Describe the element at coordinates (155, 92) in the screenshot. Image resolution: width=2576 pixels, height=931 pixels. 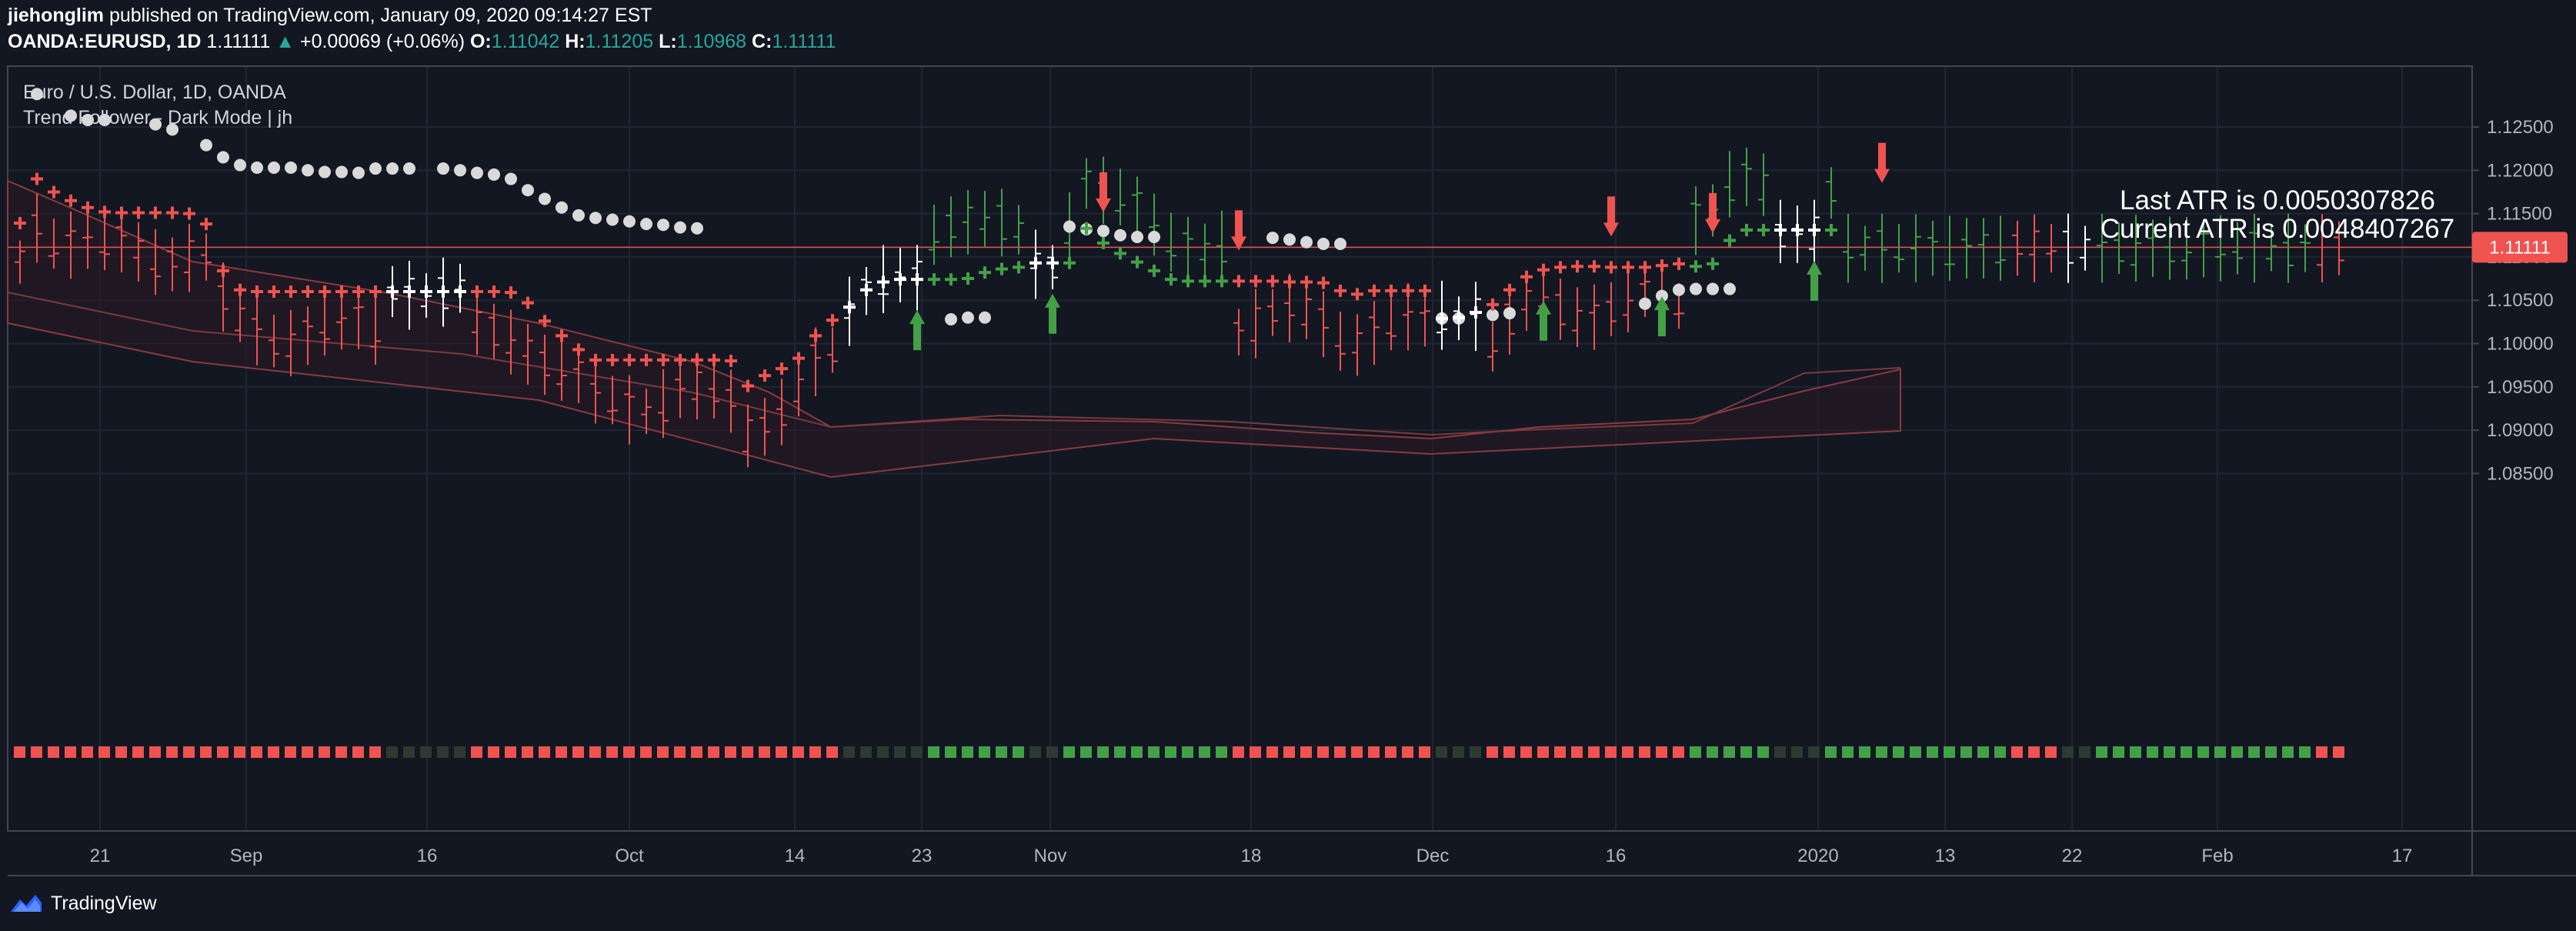
I see `legend-title: Euro / U.S. Dollar, 1D, OANDA` at that location.